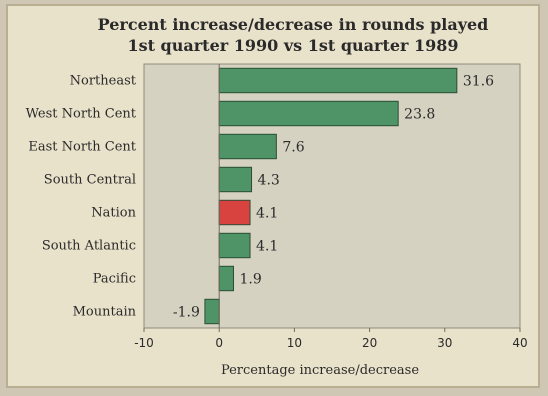  Describe the element at coordinates (89, 246) in the screenshot. I see `category-label: South Atlantic` at that location.